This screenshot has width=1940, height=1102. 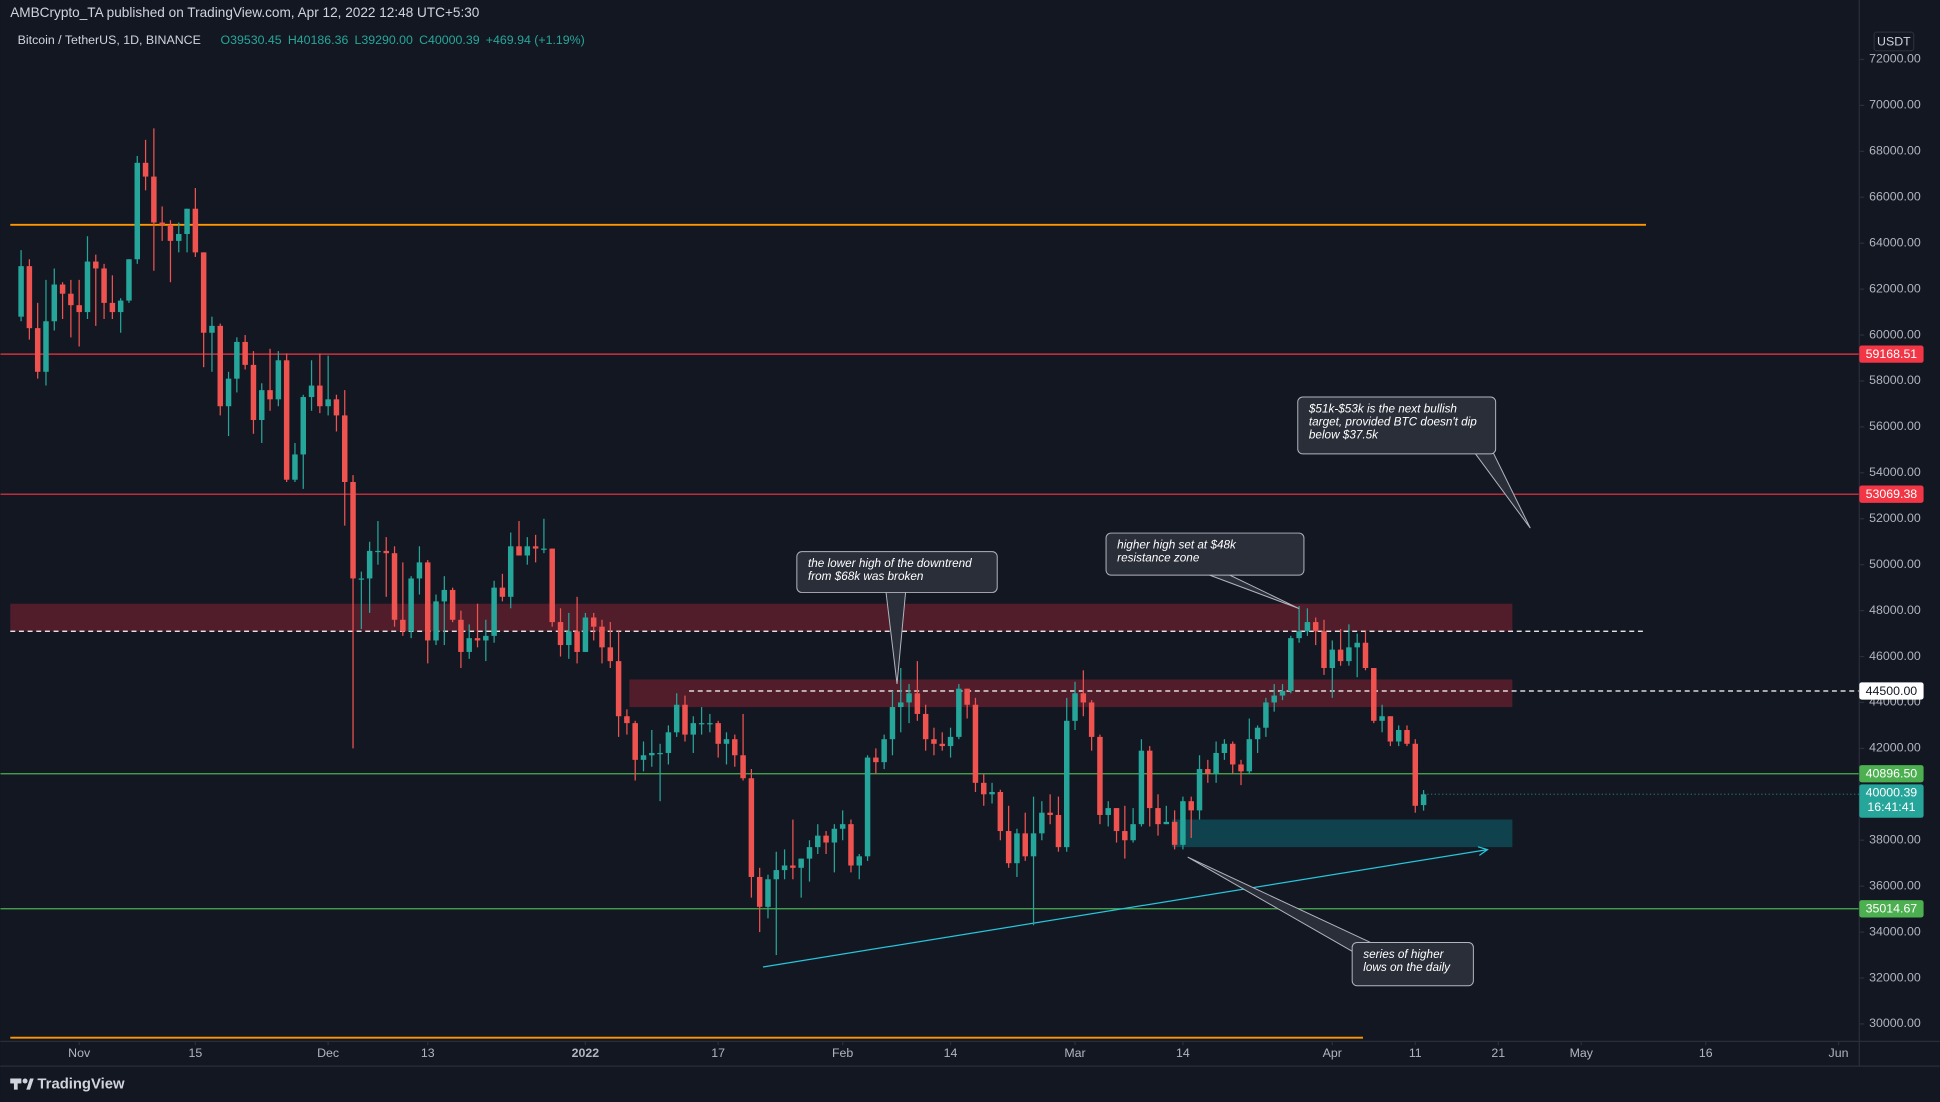 I want to click on brand-logo, so click(x=22, y=1084).